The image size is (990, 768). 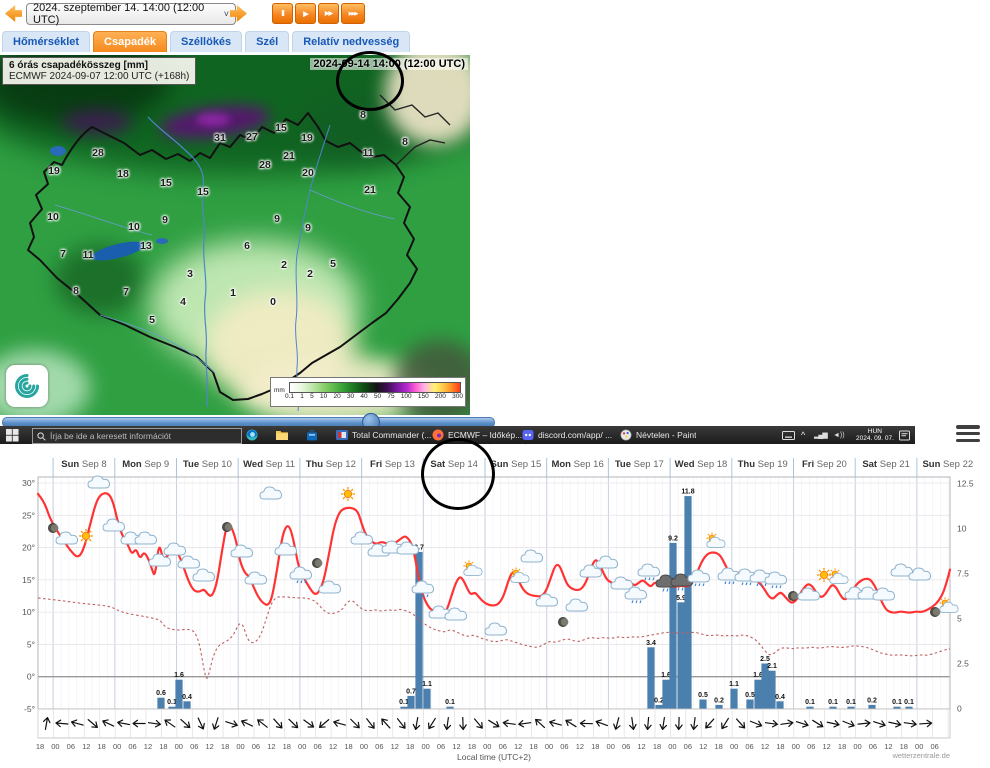 I want to click on right-axis-label: 7.5, so click(x=963, y=574).